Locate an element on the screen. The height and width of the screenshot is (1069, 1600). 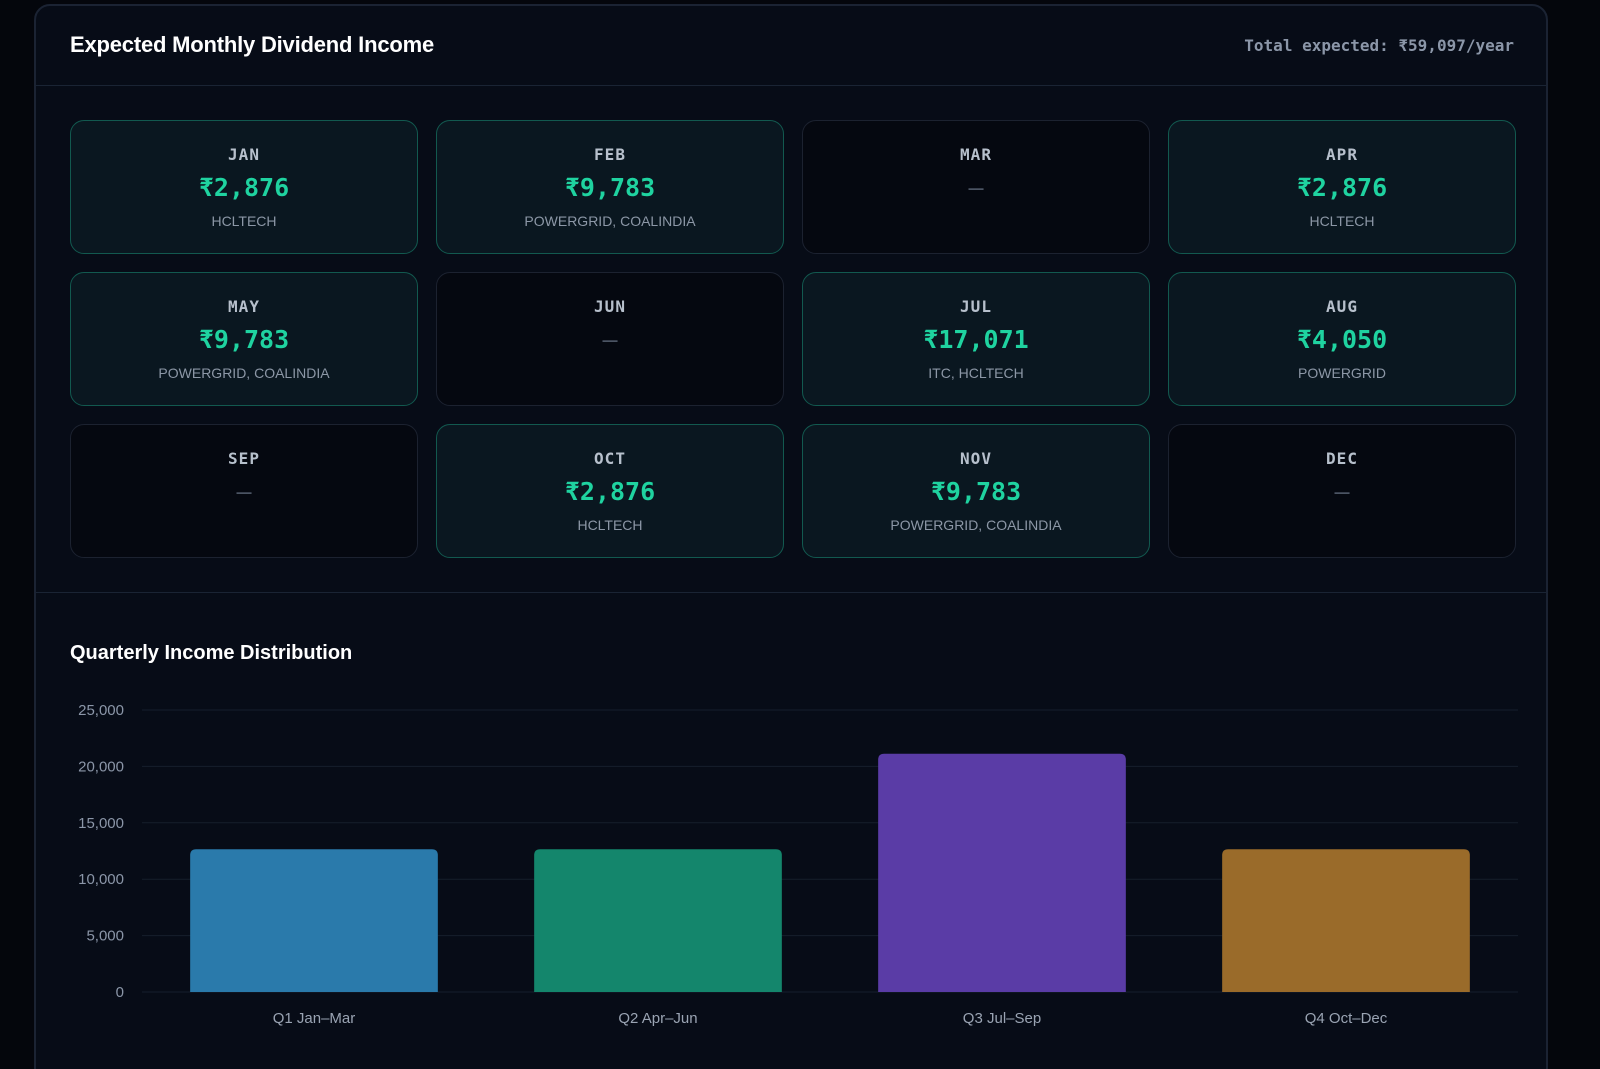
y-tick-label: 25,000 is located at coordinates (101, 710).